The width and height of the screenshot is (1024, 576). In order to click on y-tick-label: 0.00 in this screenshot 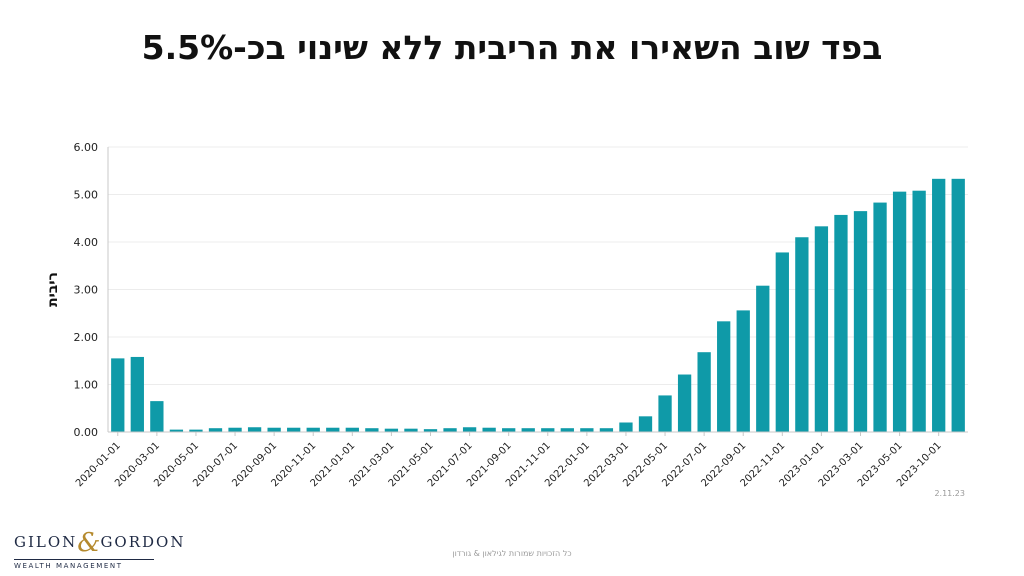, I will do `click(86, 432)`.